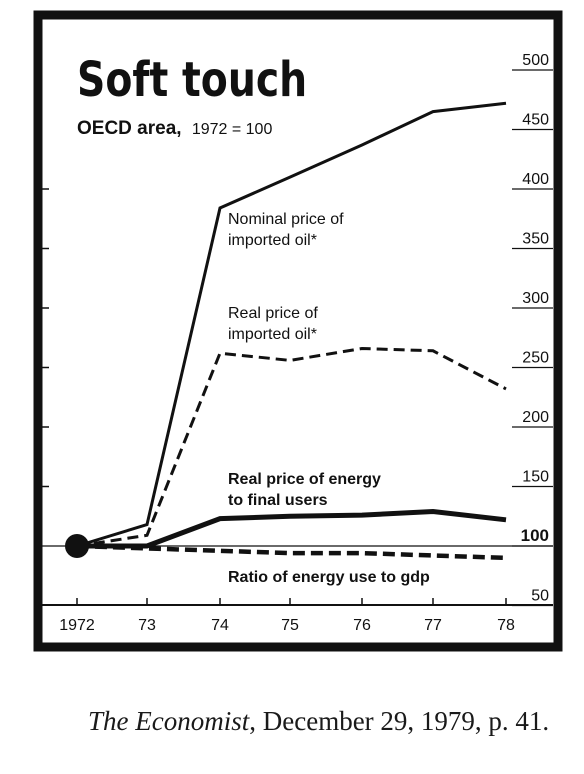 This screenshot has width=584, height=774. Describe the element at coordinates (273, 324) in the screenshot. I see `series-label-2: Real price of imported oil*` at that location.